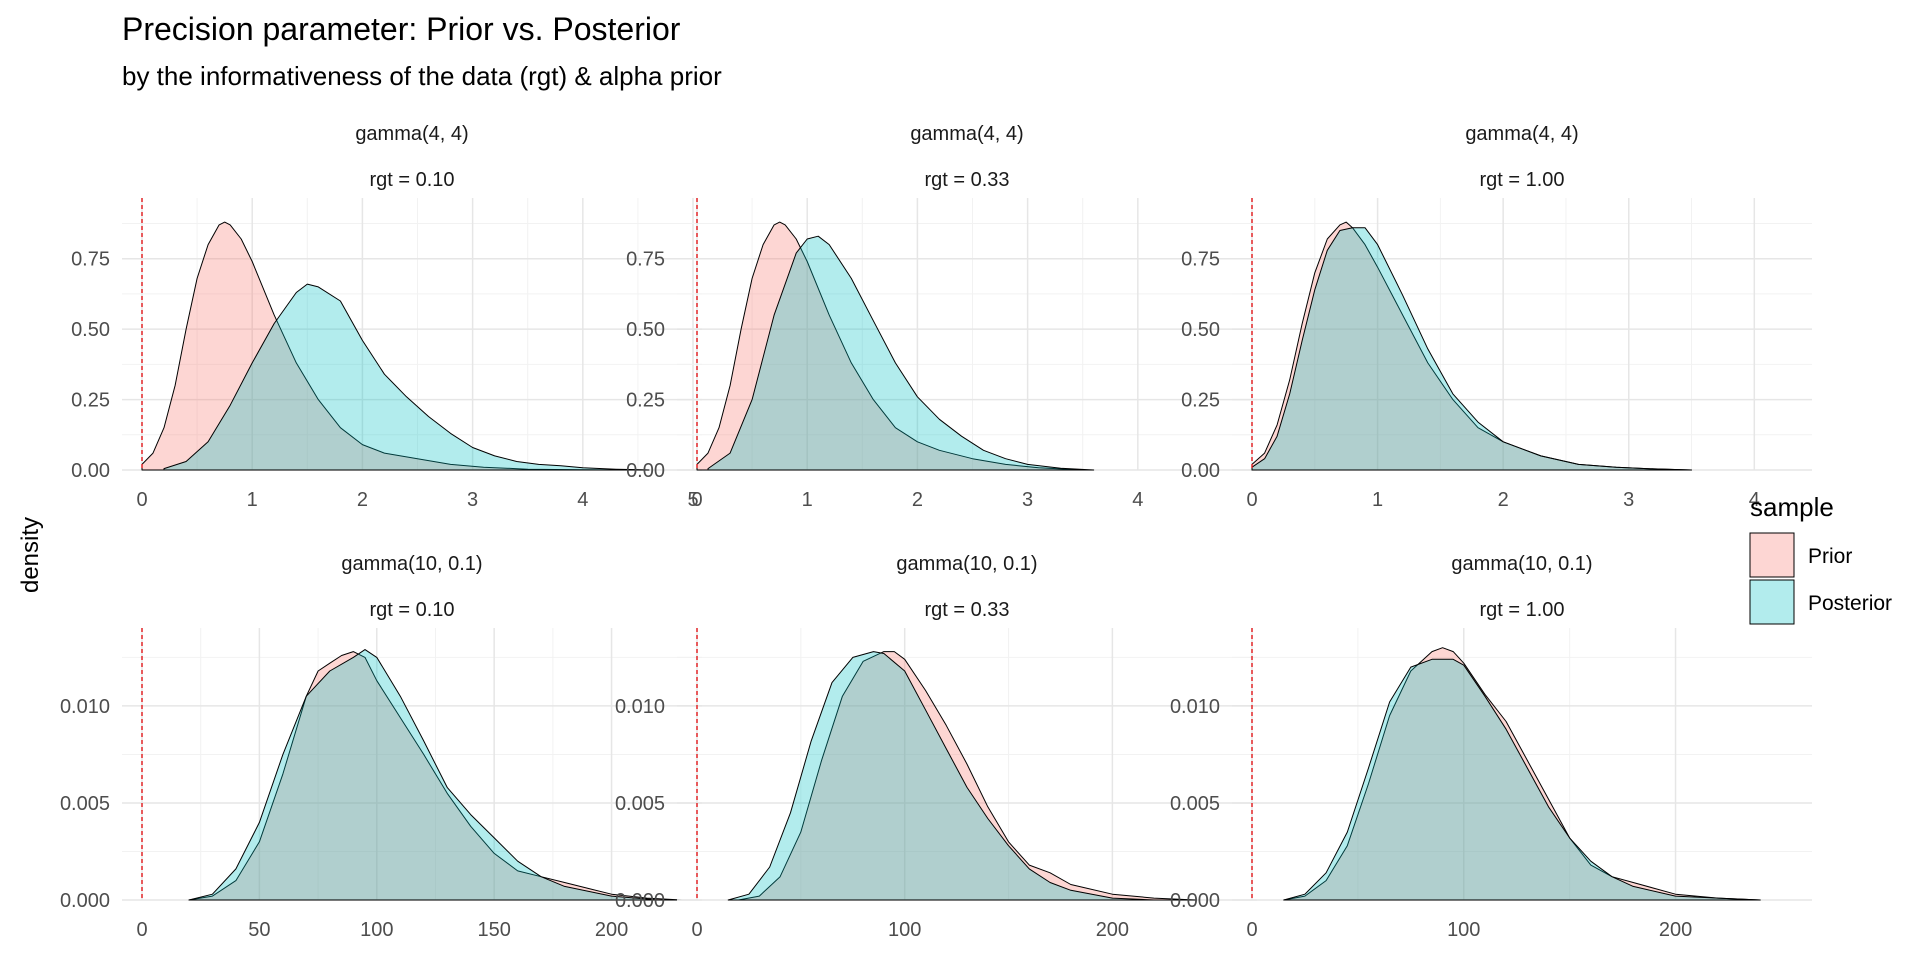  What do you see at coordinates (692, 500) in the screenshot?
I see `x-tick-label: 5` at bounding box center [692, 500].